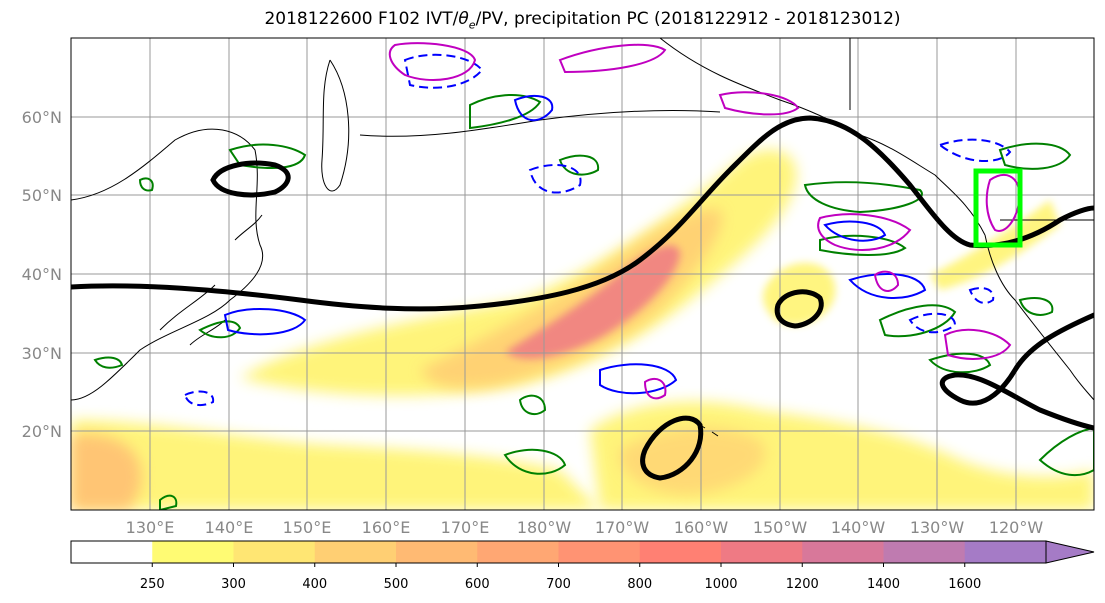 The image size is (1105, 603). What do you see at coordinates (858, 527) in the screenshot?
I see `lon-label: 140°W` at bounding box center [858, 527].